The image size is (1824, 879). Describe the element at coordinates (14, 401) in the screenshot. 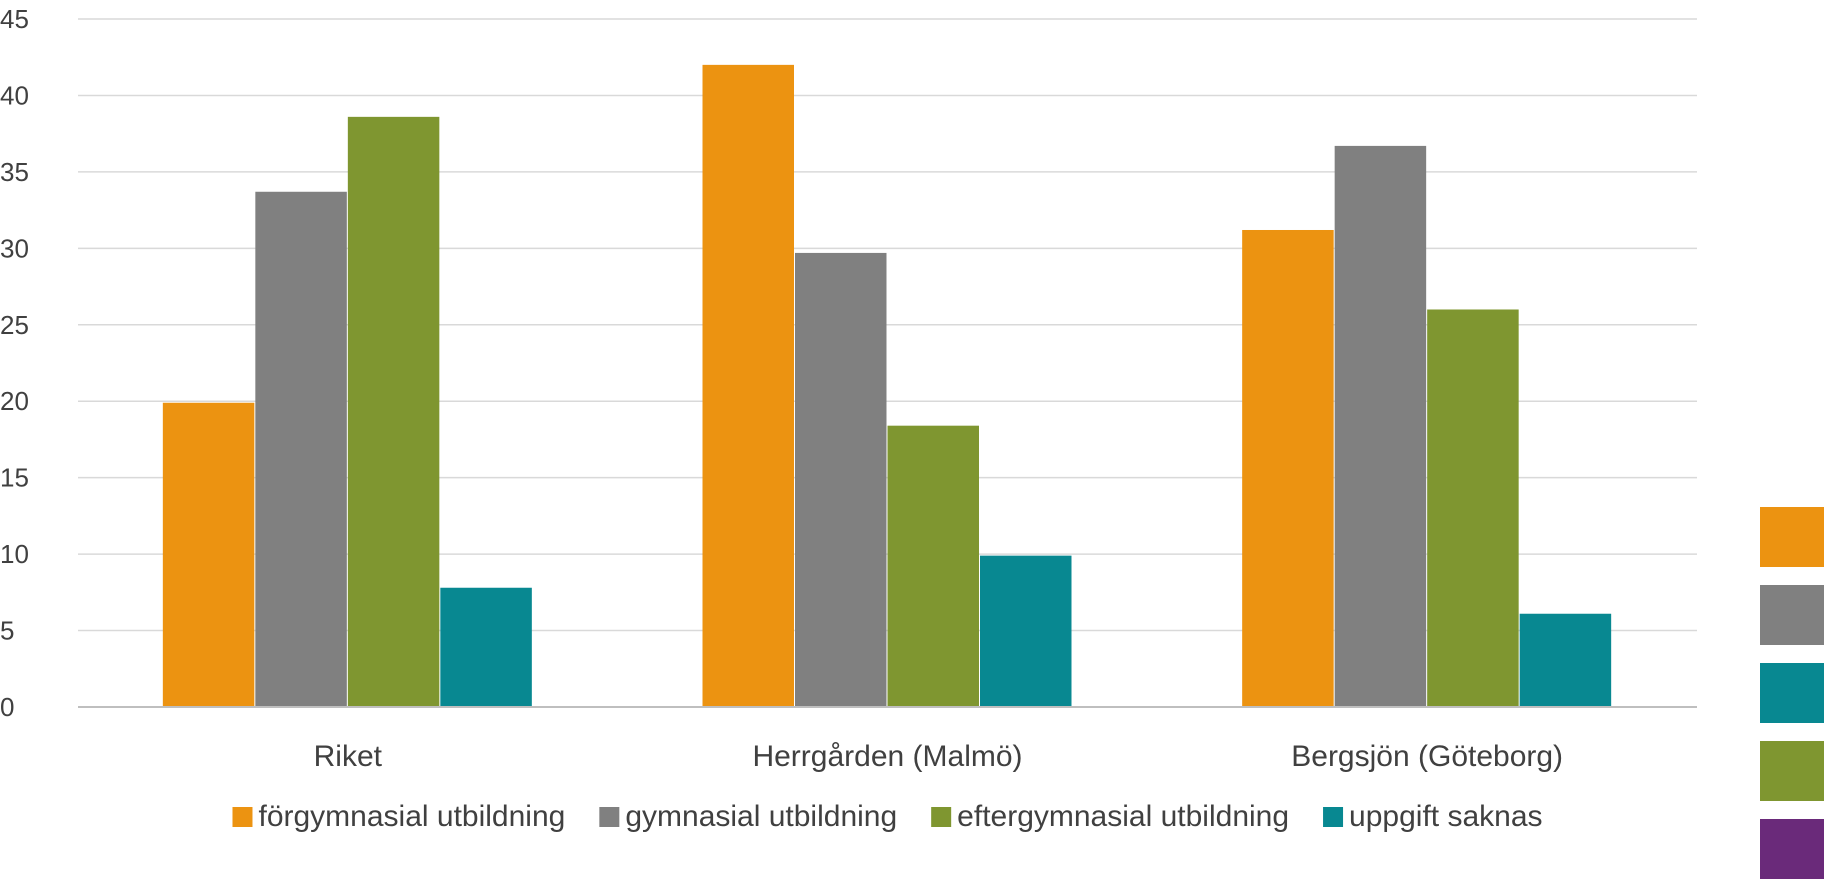

I see `y-tick-label: 20` at that location.